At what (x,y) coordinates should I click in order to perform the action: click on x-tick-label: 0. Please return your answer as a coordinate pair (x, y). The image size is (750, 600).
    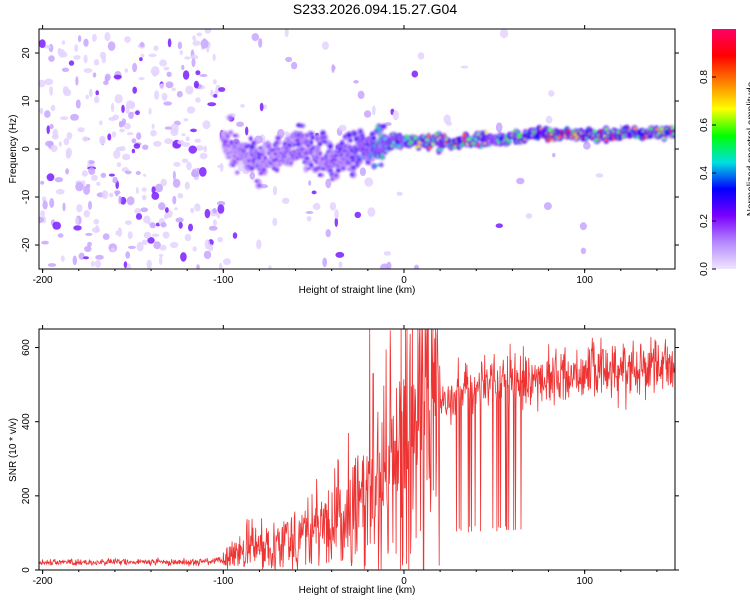
    Looking at the image, I should click on (404, 280).